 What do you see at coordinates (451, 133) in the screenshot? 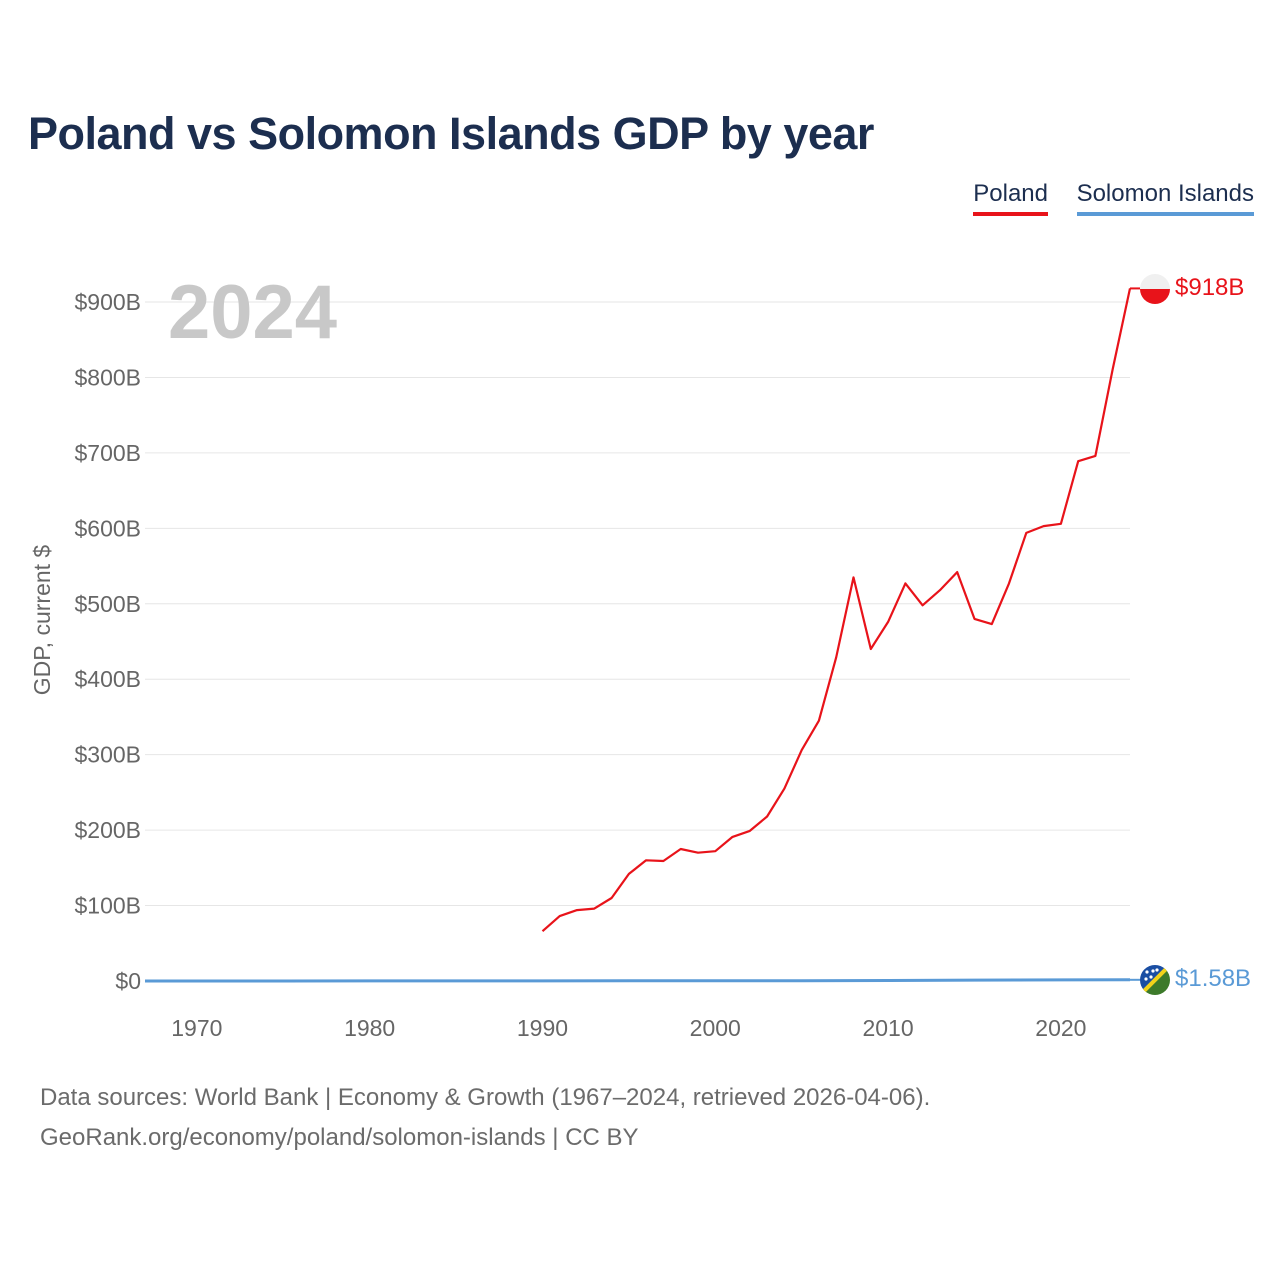
I see `chart-title: Poland vs Solomon Islands GDP by year` at bounding box center [451, 133].